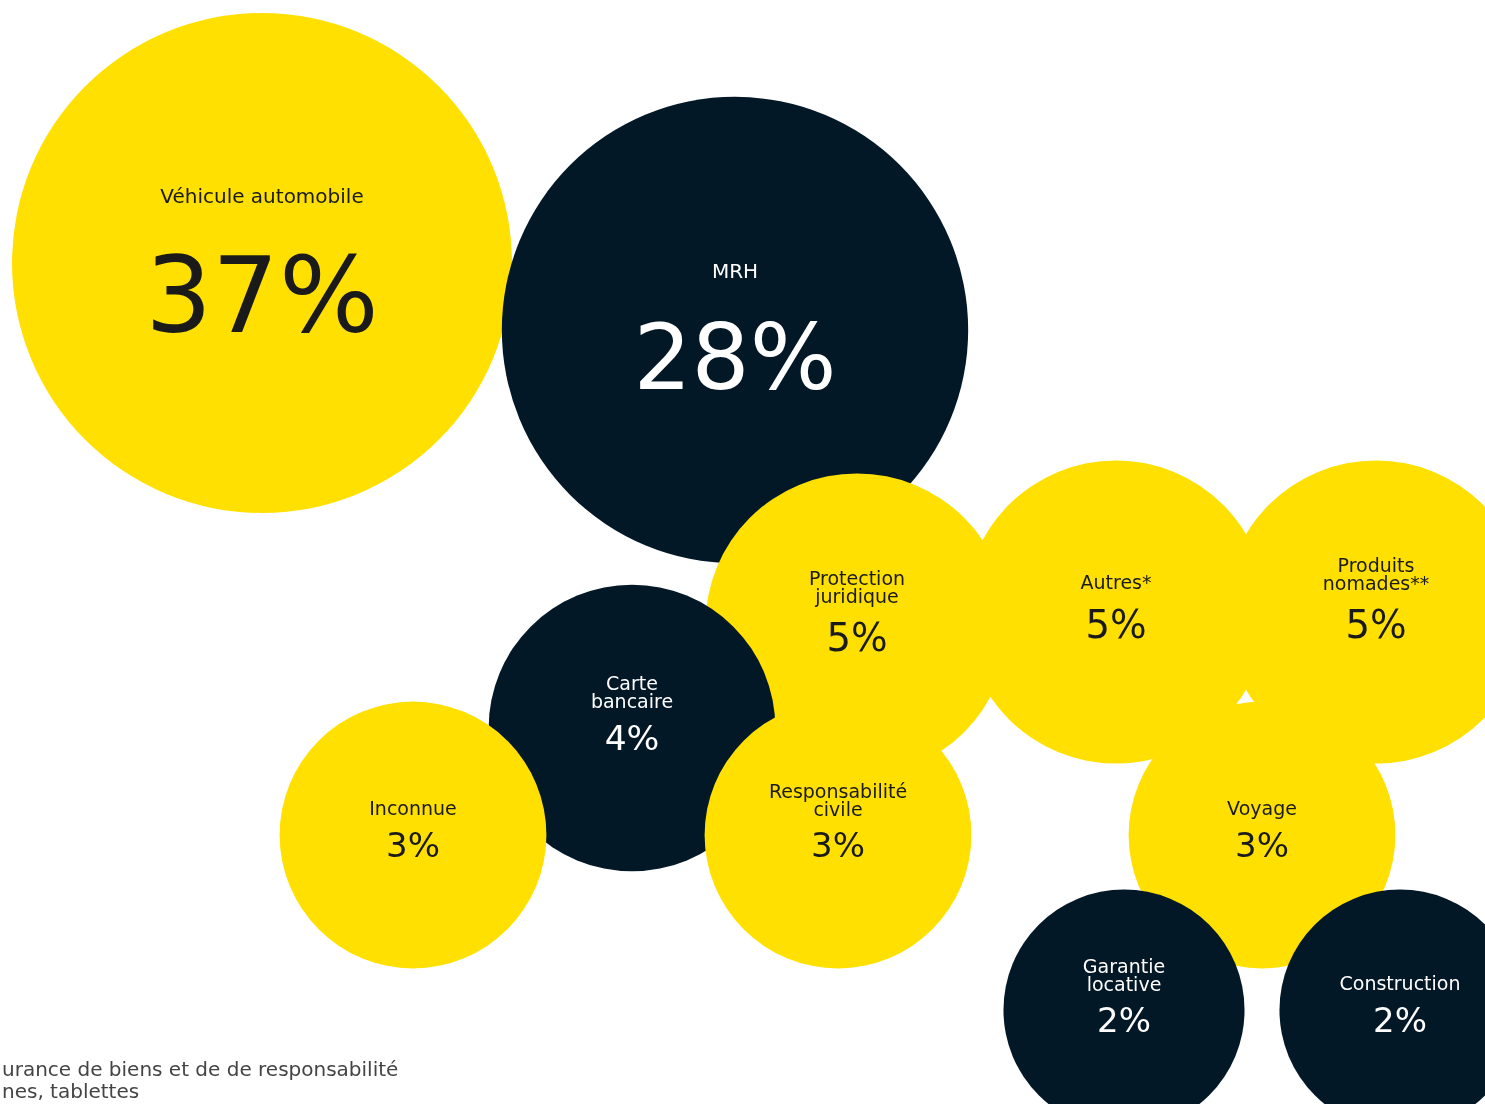 Image resolution: width=1485 pixels, height=1104 pixels. Describe the element at coordinates (632, 692) in the screenshot. I see `category-label: Carte bancaire` at that location.